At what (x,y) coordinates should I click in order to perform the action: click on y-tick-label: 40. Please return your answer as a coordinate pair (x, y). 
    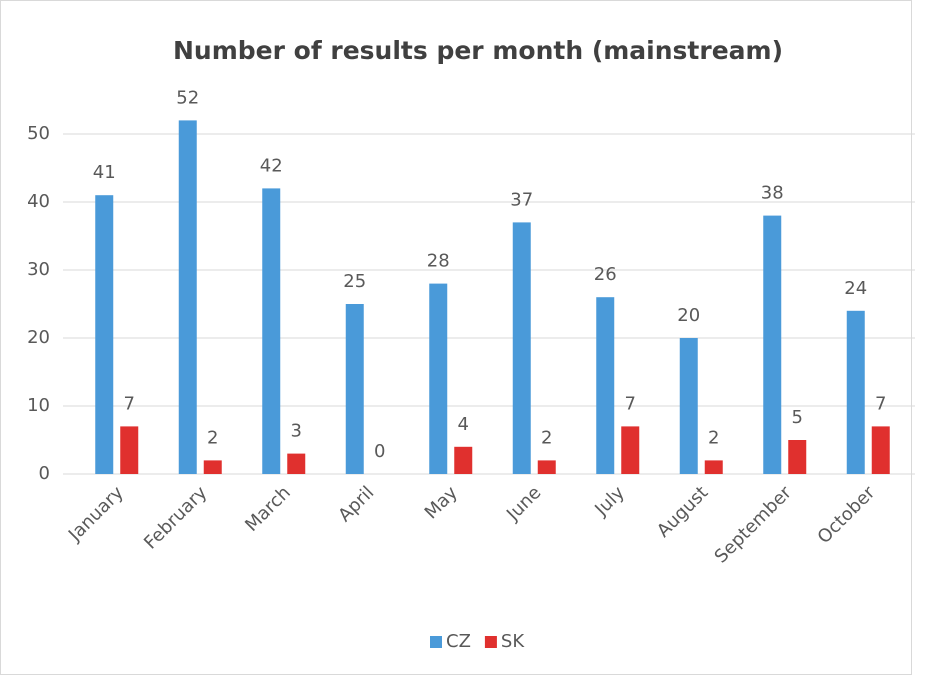
    Looking at the image, I should click on (38, 201).